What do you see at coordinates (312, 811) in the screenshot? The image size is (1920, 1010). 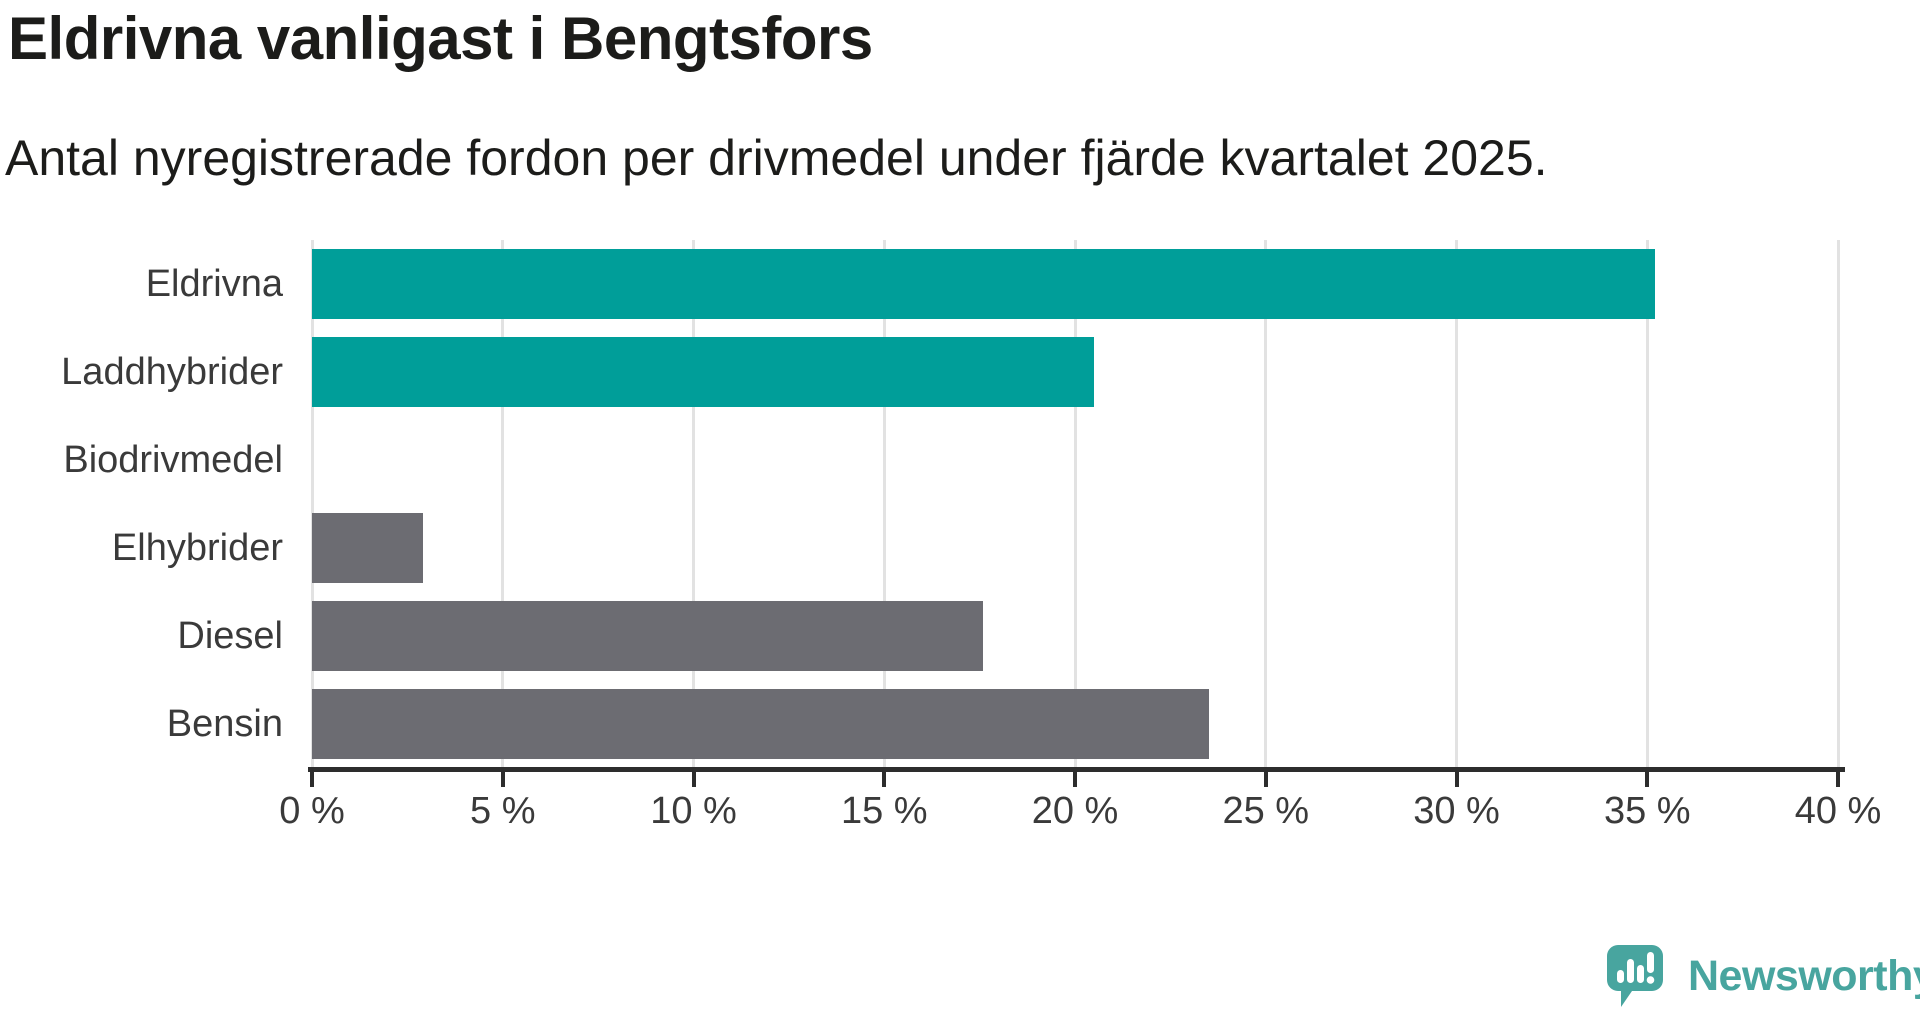 I see `x-tick-label-0: 0 %` at bounding box center [312, 811].